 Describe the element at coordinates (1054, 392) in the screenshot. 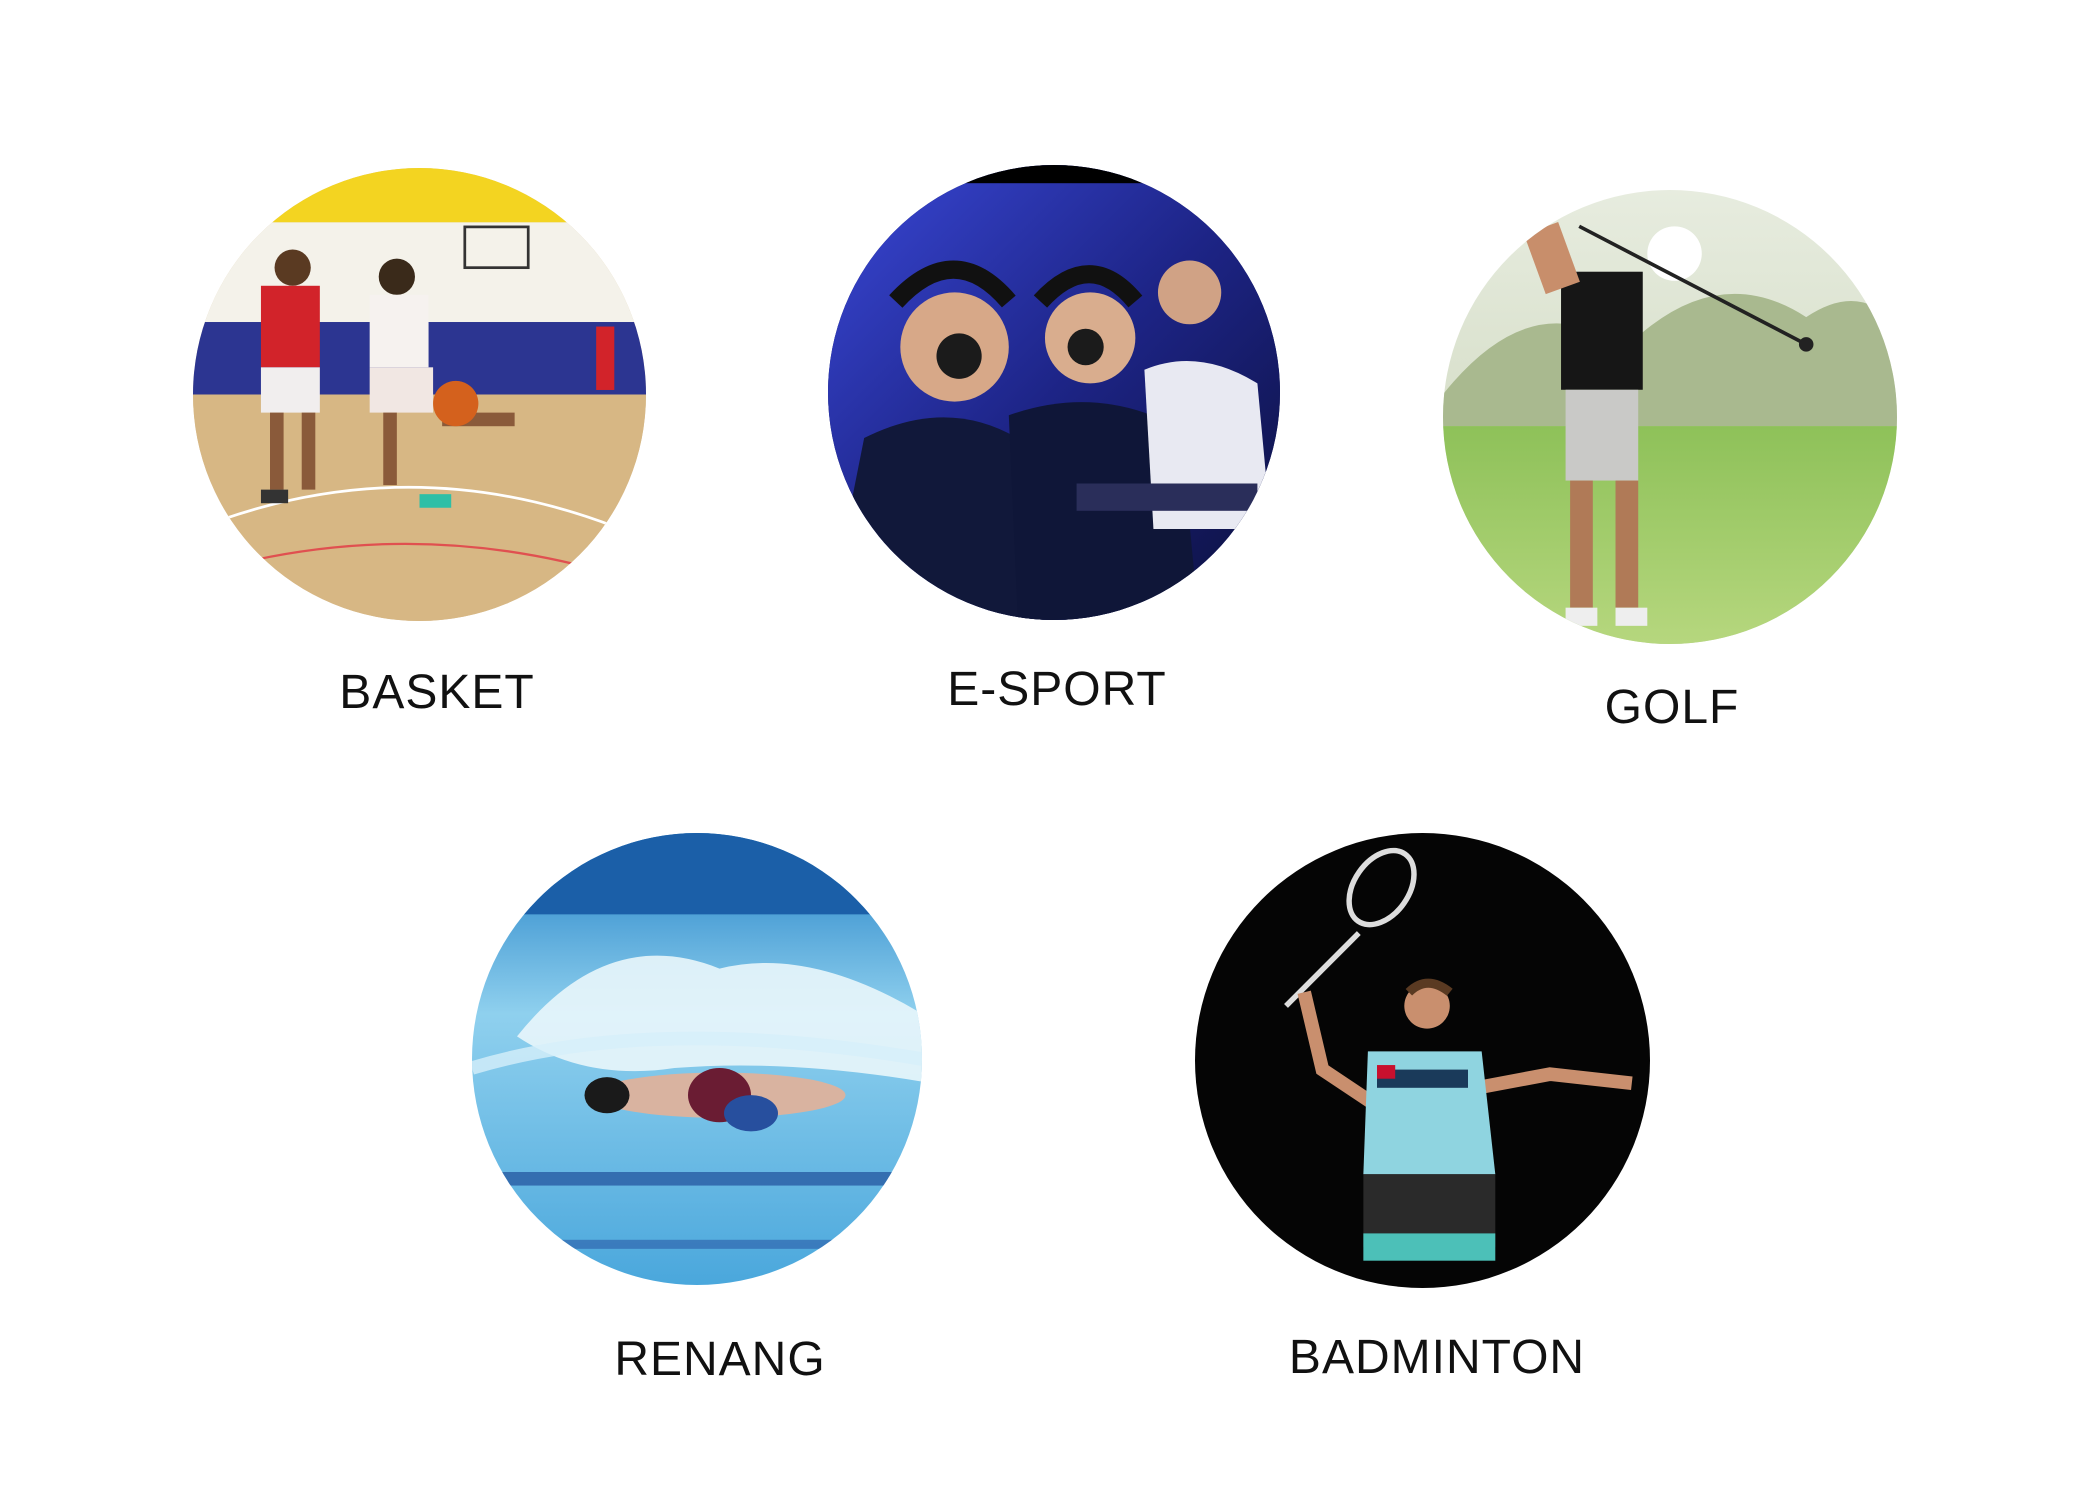

I see `esport-photo` at that location.